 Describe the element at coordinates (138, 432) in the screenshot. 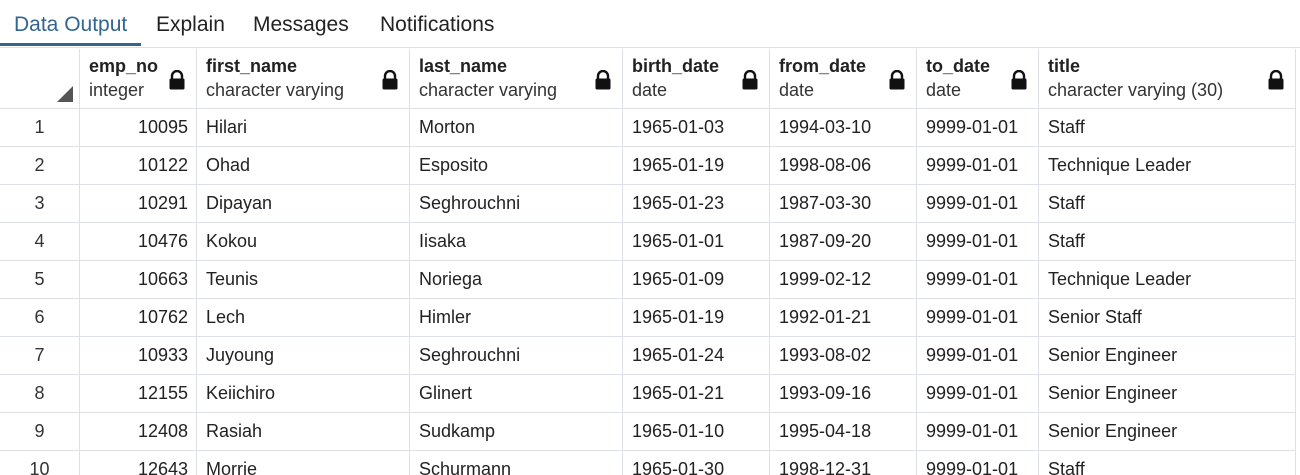

I see `cell-emp-no: 12408` at that location.